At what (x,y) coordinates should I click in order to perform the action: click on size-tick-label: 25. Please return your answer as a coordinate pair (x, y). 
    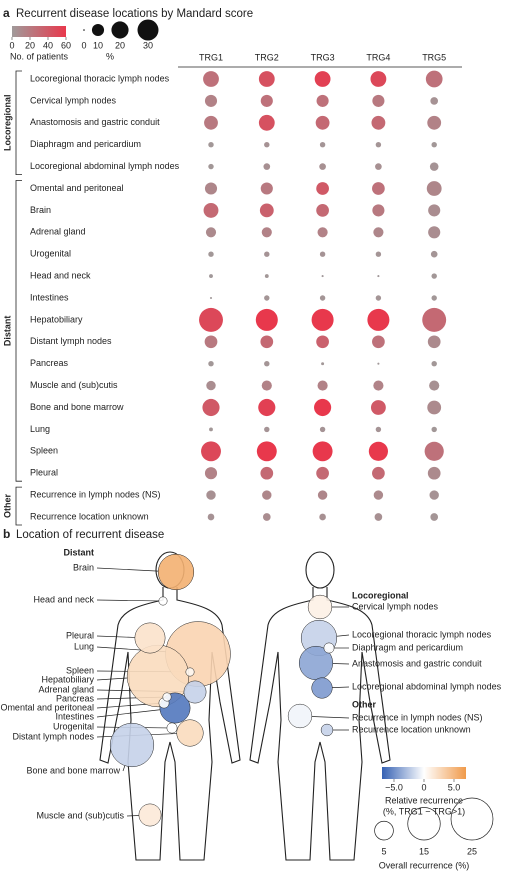
    Looking at the image, I should click on (472, 851).